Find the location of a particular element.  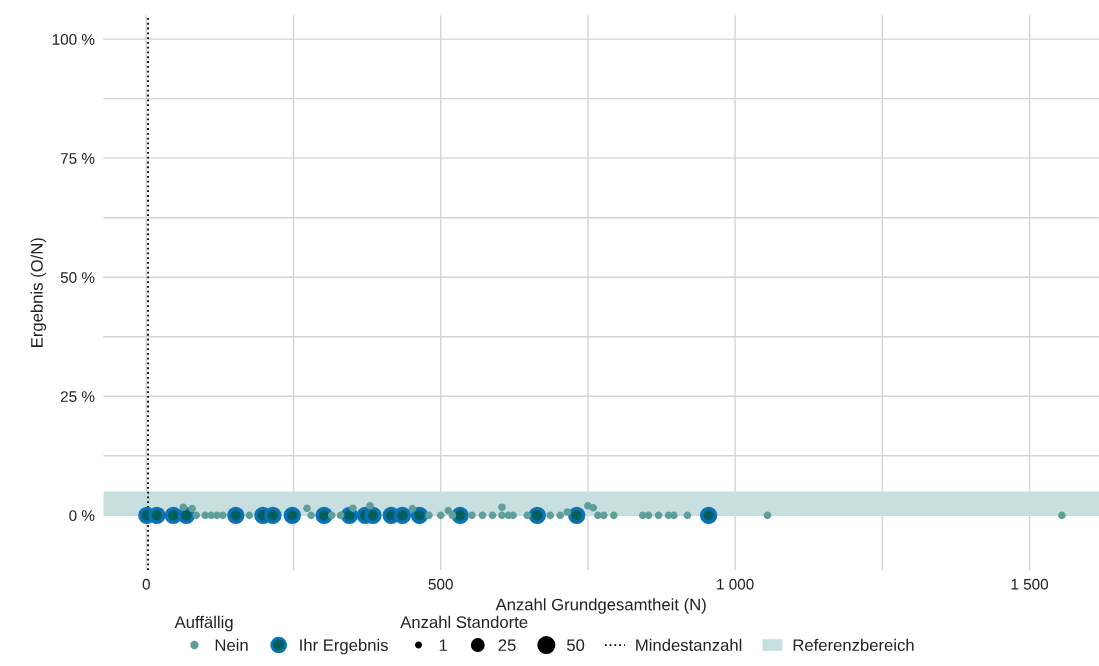

x-tick-label: 1 500 is located at coordinates (1030, 584).